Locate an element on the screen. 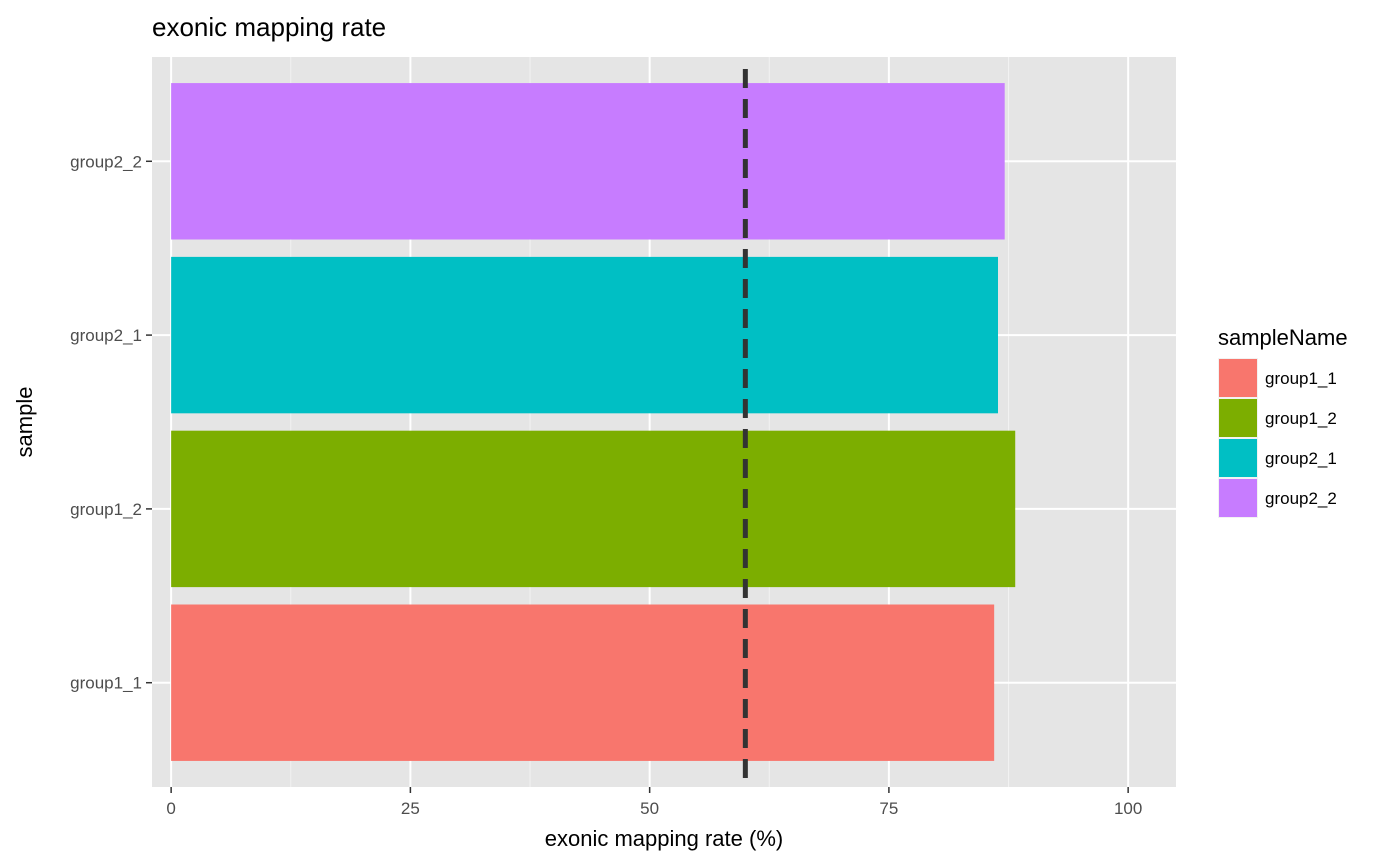  x-tick-label: 0 is located at coordinates (170, 808).